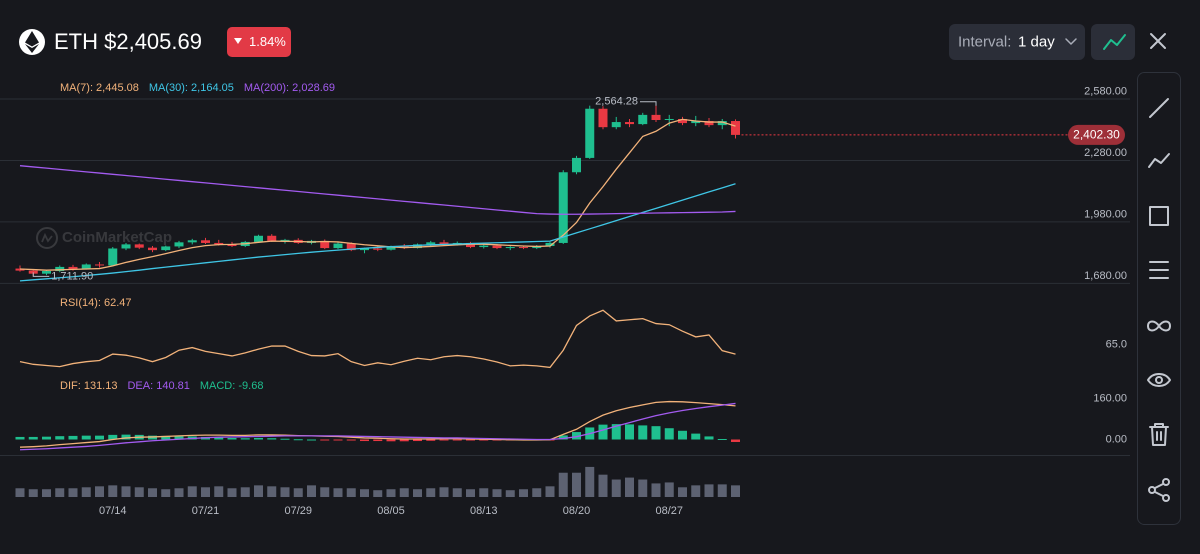 This screenshot has height=554, width=1200. I want to click on legend-entry: DIF: 131.13, so click(88, 386).